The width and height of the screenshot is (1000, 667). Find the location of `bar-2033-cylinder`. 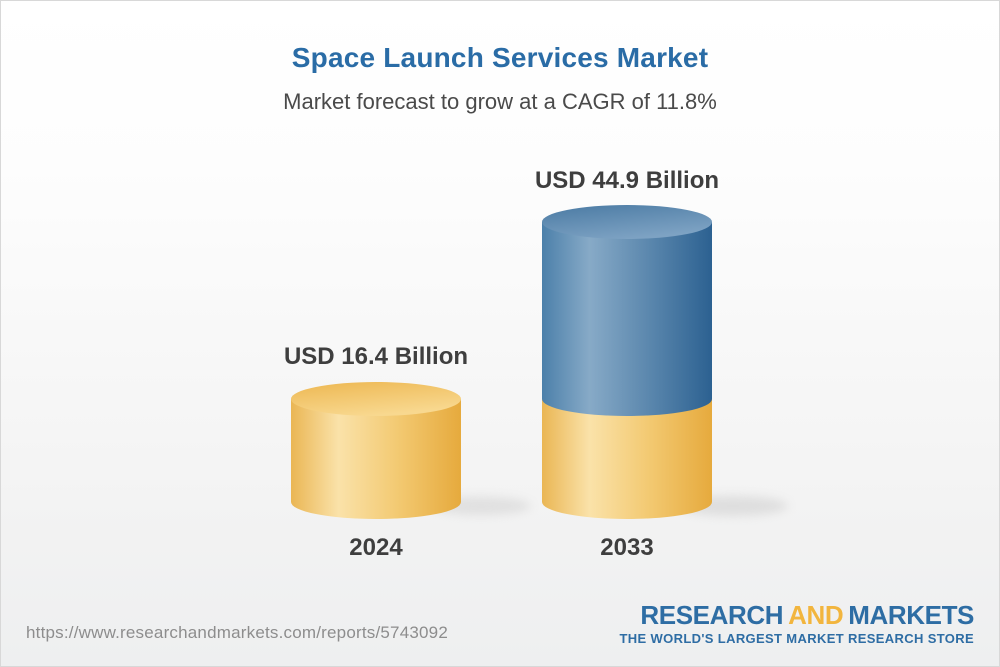

bar-2033-cylinder is located at coordinates (627, 362).